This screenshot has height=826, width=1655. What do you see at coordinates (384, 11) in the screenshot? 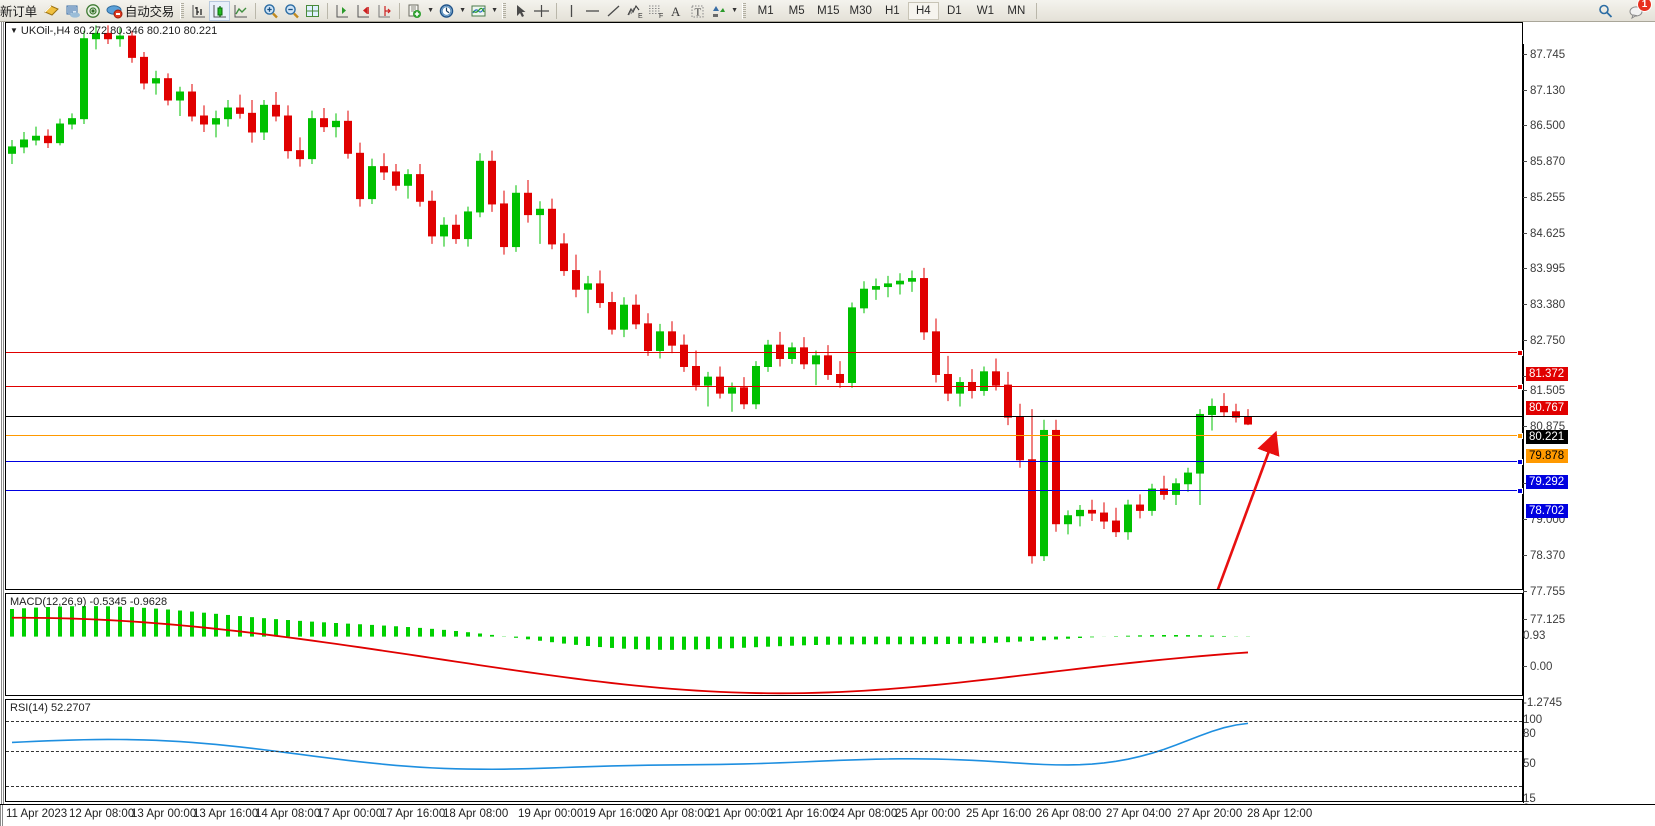
I see `chart-shift-icon` at bounding box center [384, 11].